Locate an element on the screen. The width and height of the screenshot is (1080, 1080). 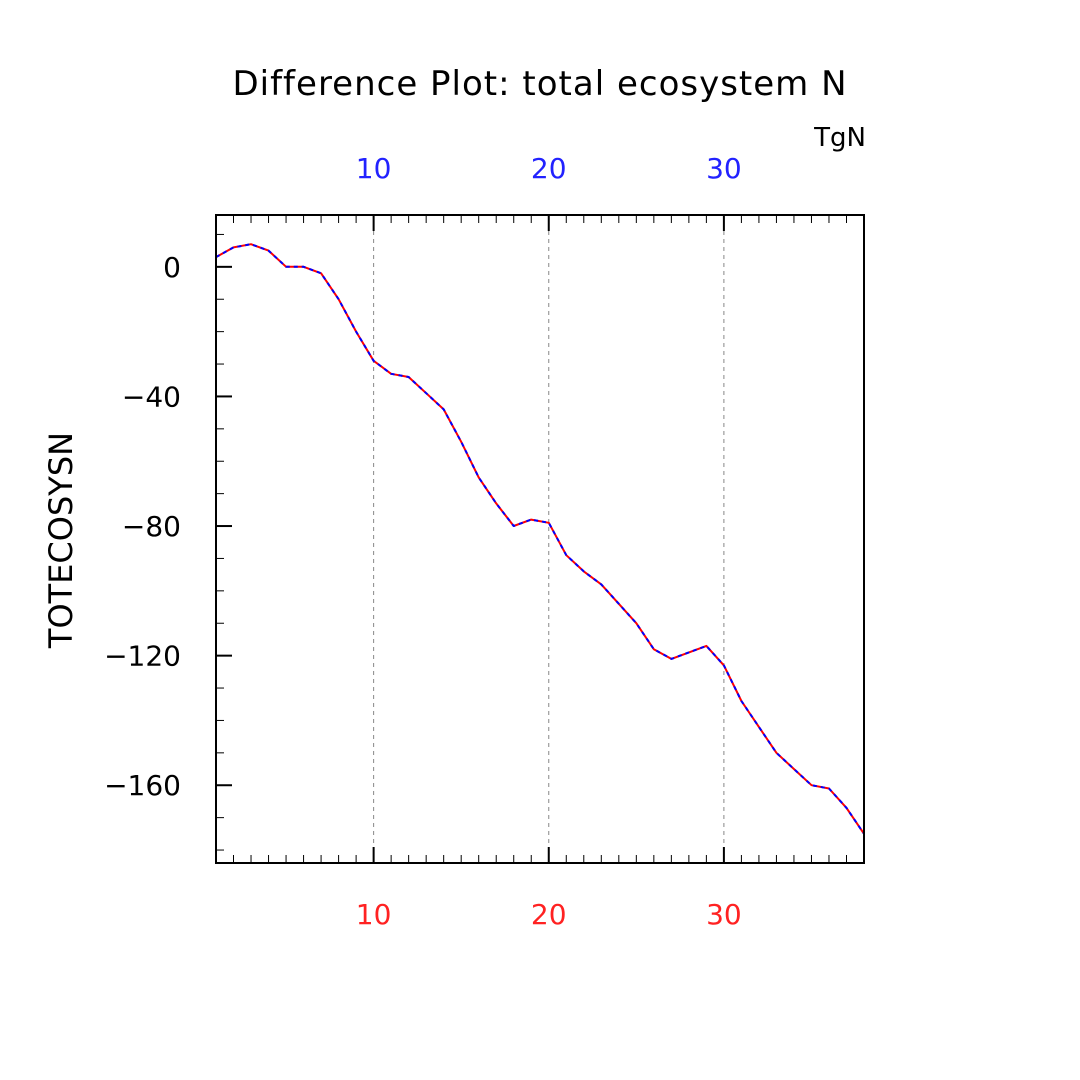
y-tick-label: −80 is located at coordinates (151, 526).